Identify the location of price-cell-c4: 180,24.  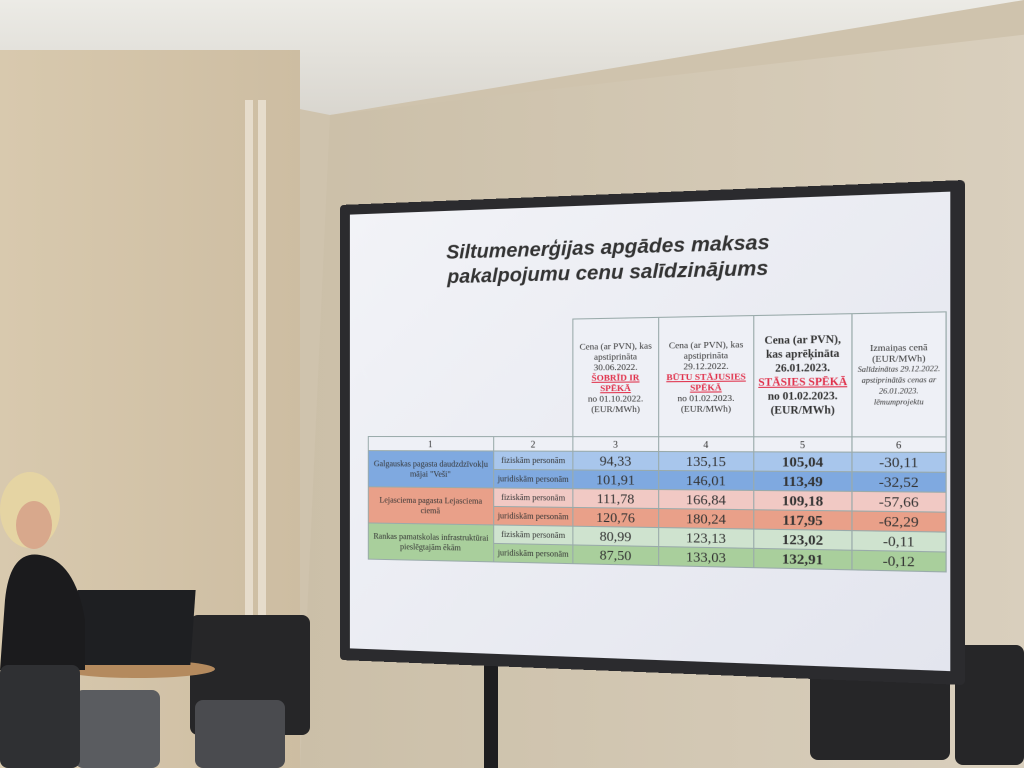
(706, 519).